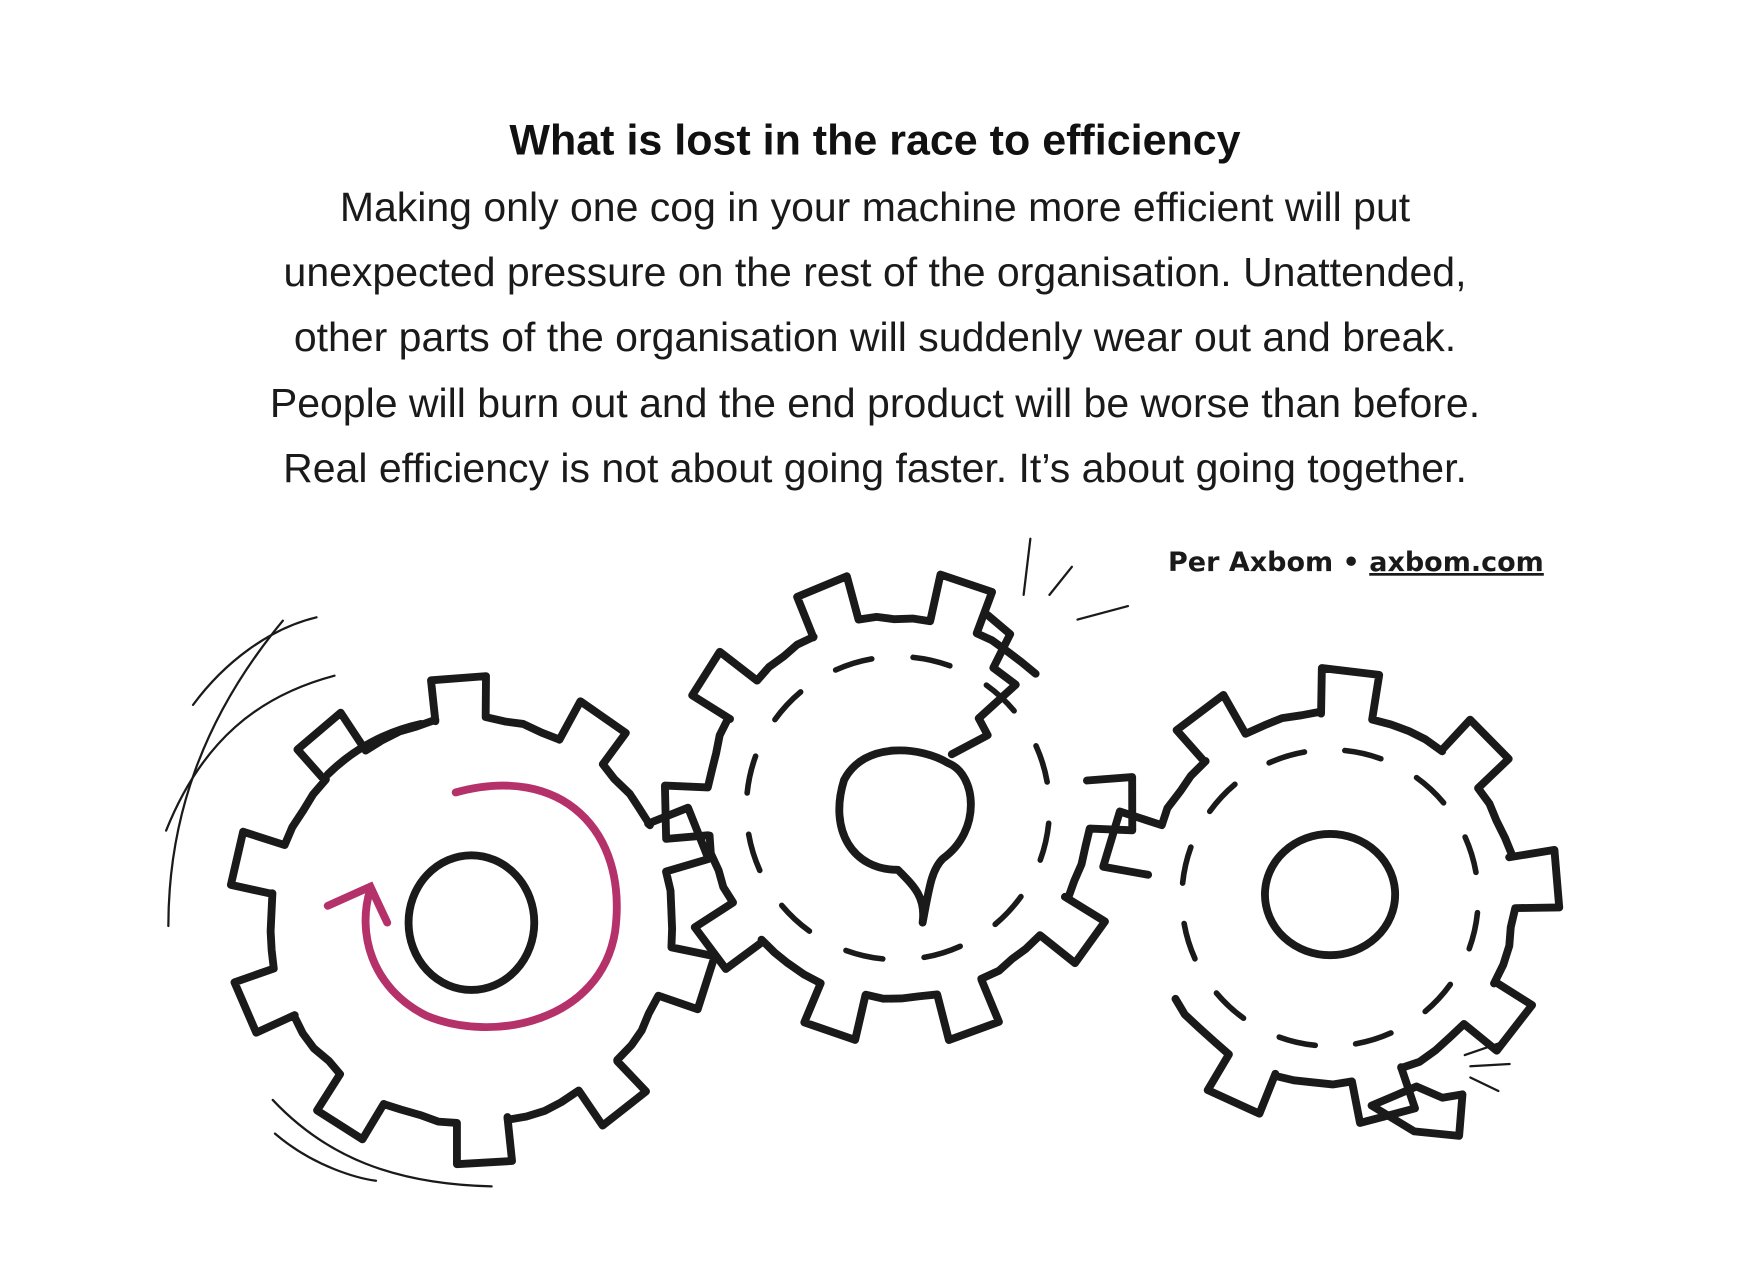  Describe the element at coordinates (874, 140) in the screenshot. I see `title: What is lost in the race to efficiency` at that location.